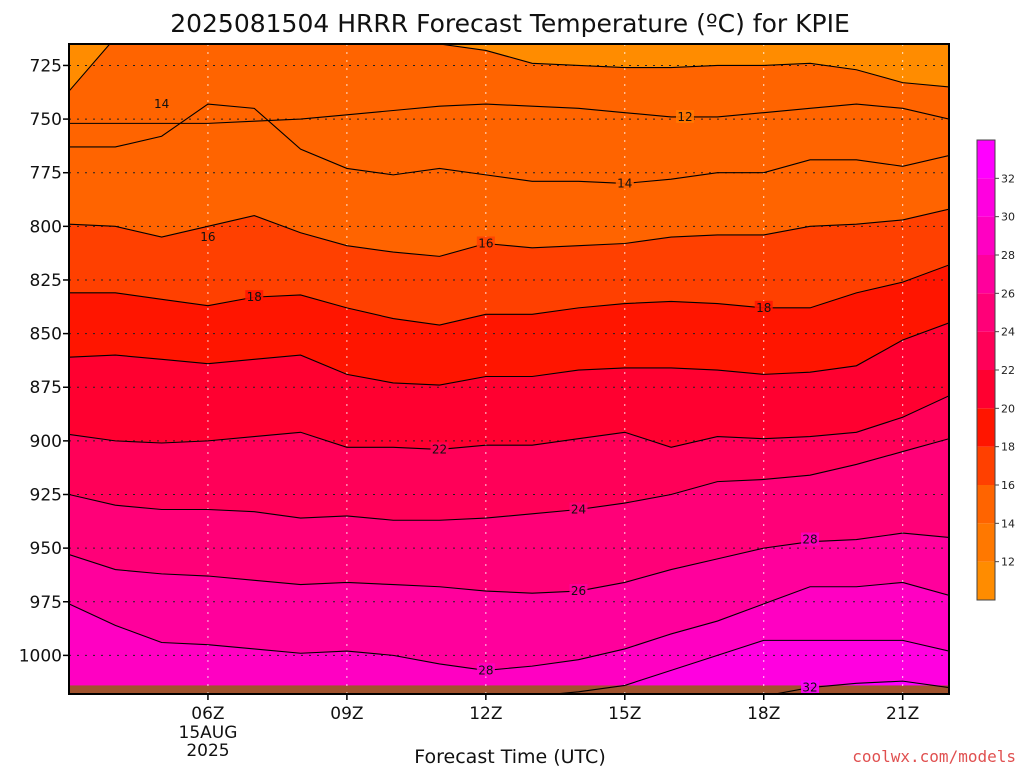 The height and width of the screenshot is (768, 1024). I want to click on y-tick-label-775: 775, so click(46, 174).